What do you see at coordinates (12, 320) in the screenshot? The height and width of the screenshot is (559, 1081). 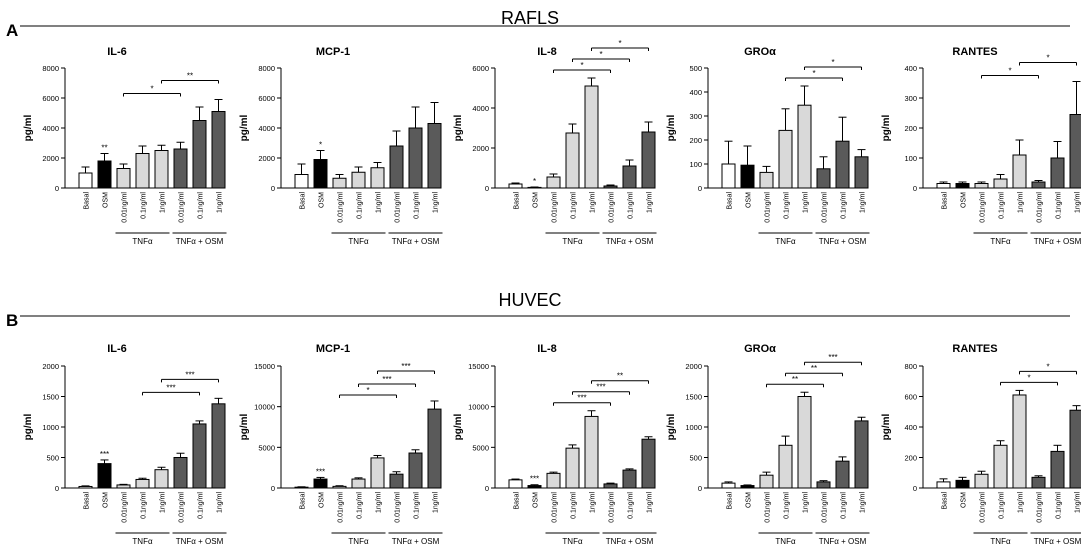 I see `panel-letter-b: B` at bounding box center [12, 320].